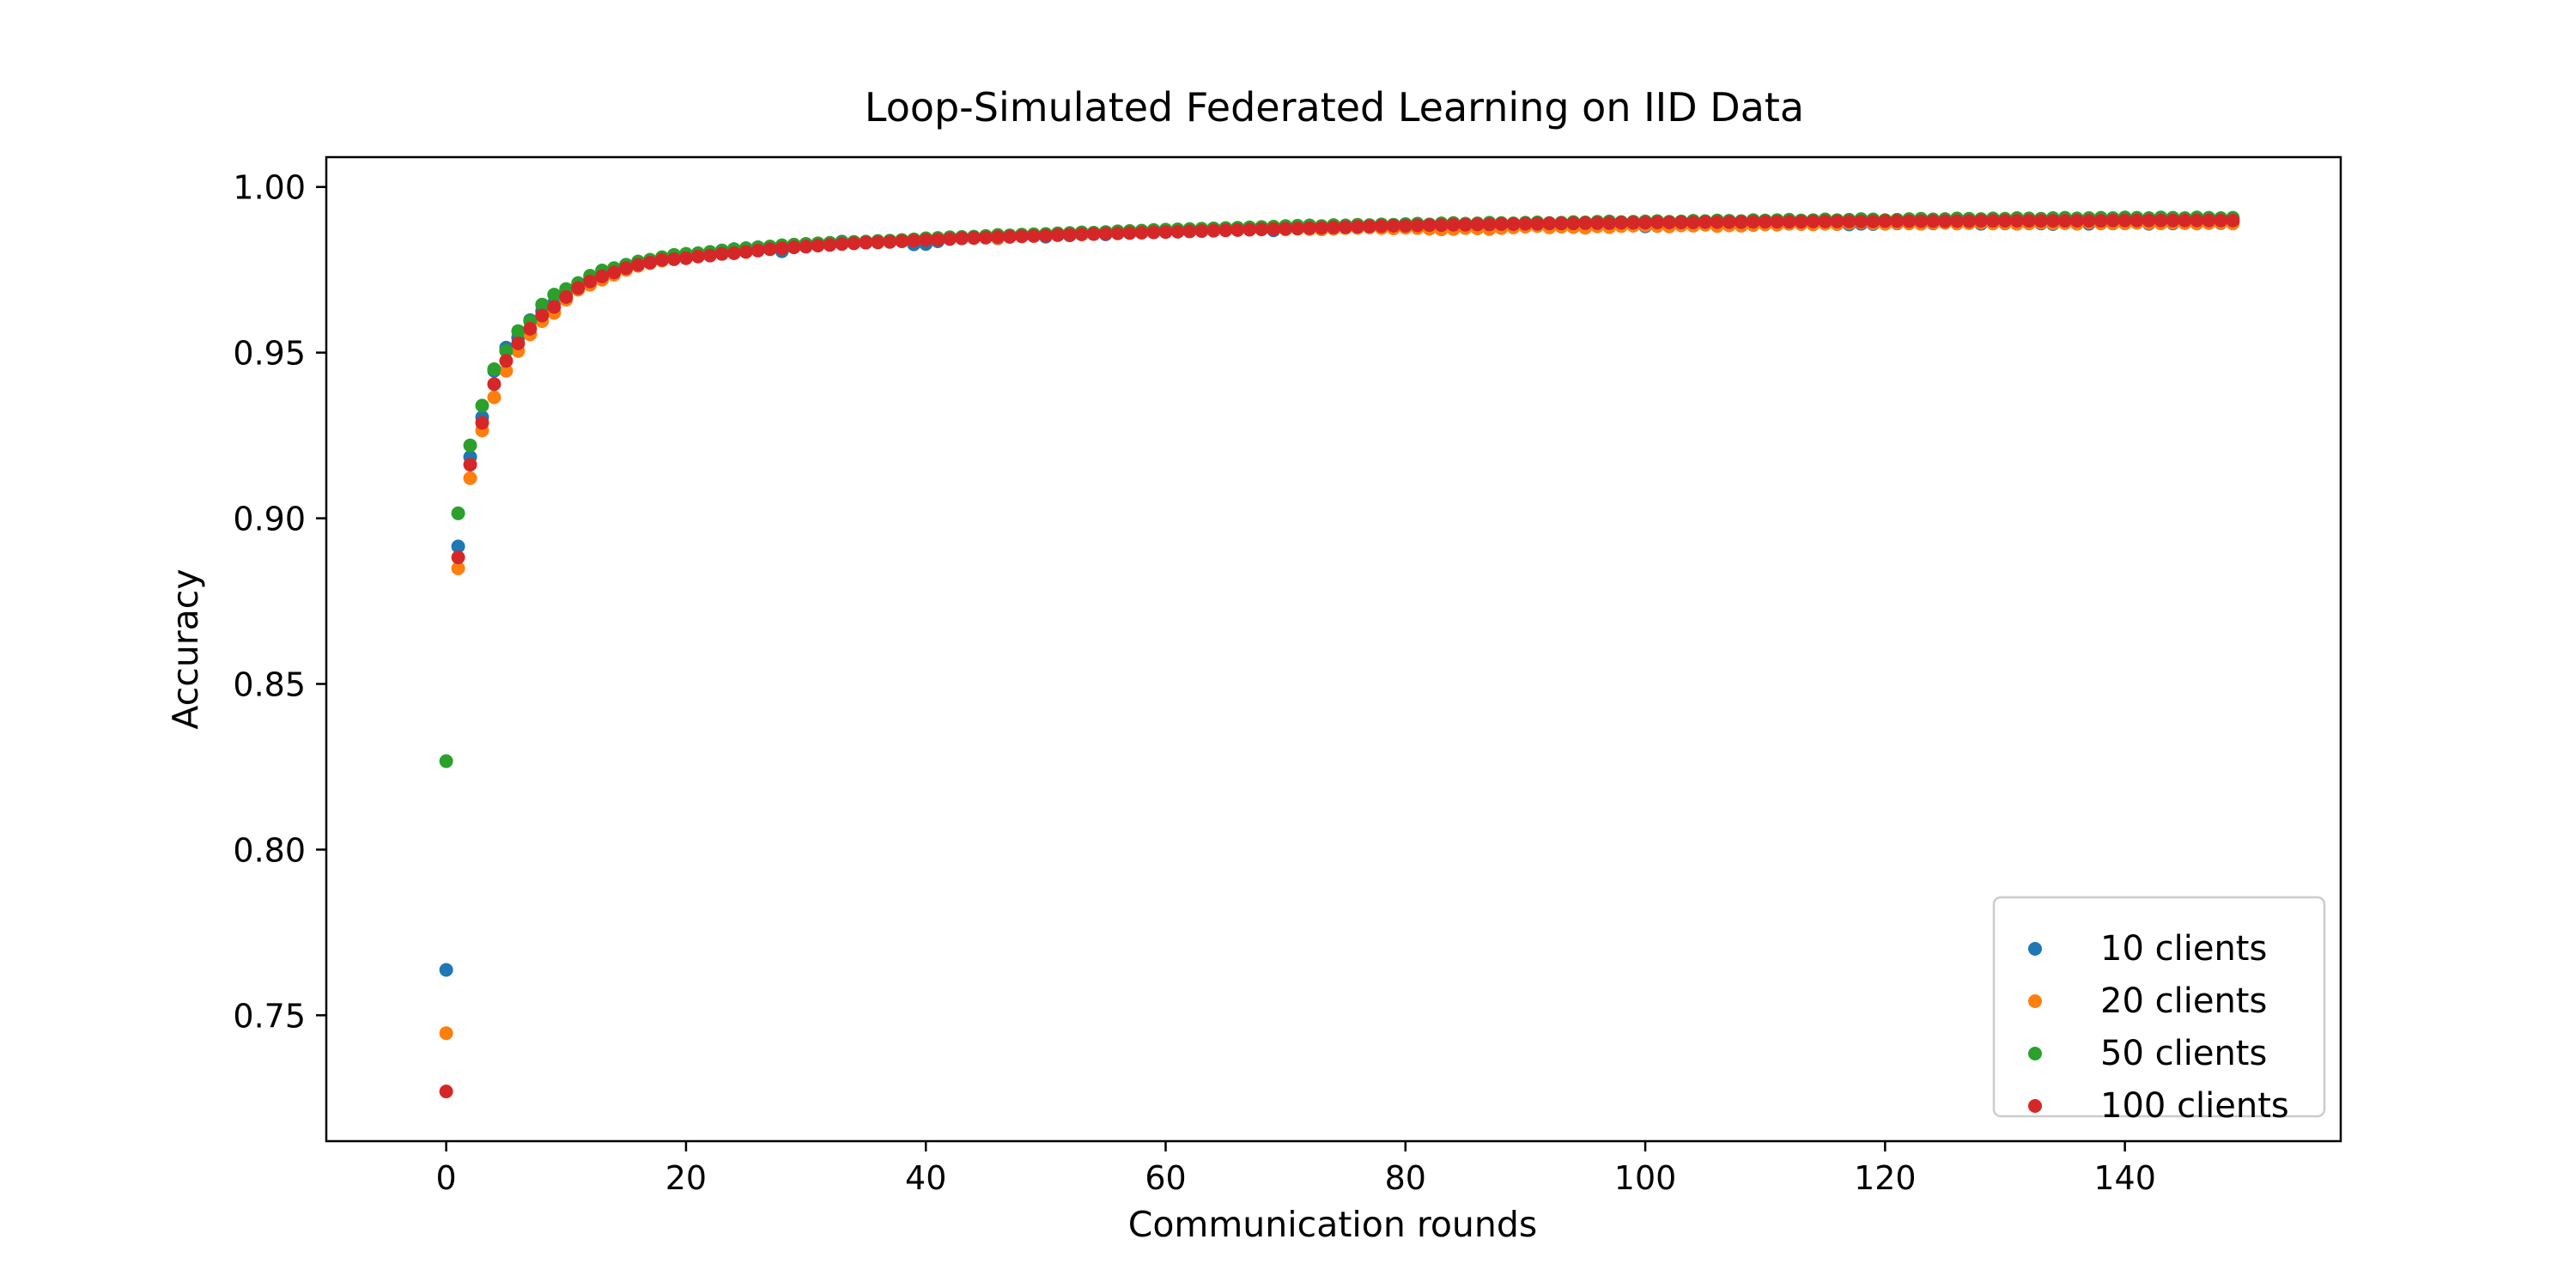  What do you see at coordinates (2194, 1106) in the screenshot?
I see `legend-label: 100 clients` at bounding box center [2194, 1106].